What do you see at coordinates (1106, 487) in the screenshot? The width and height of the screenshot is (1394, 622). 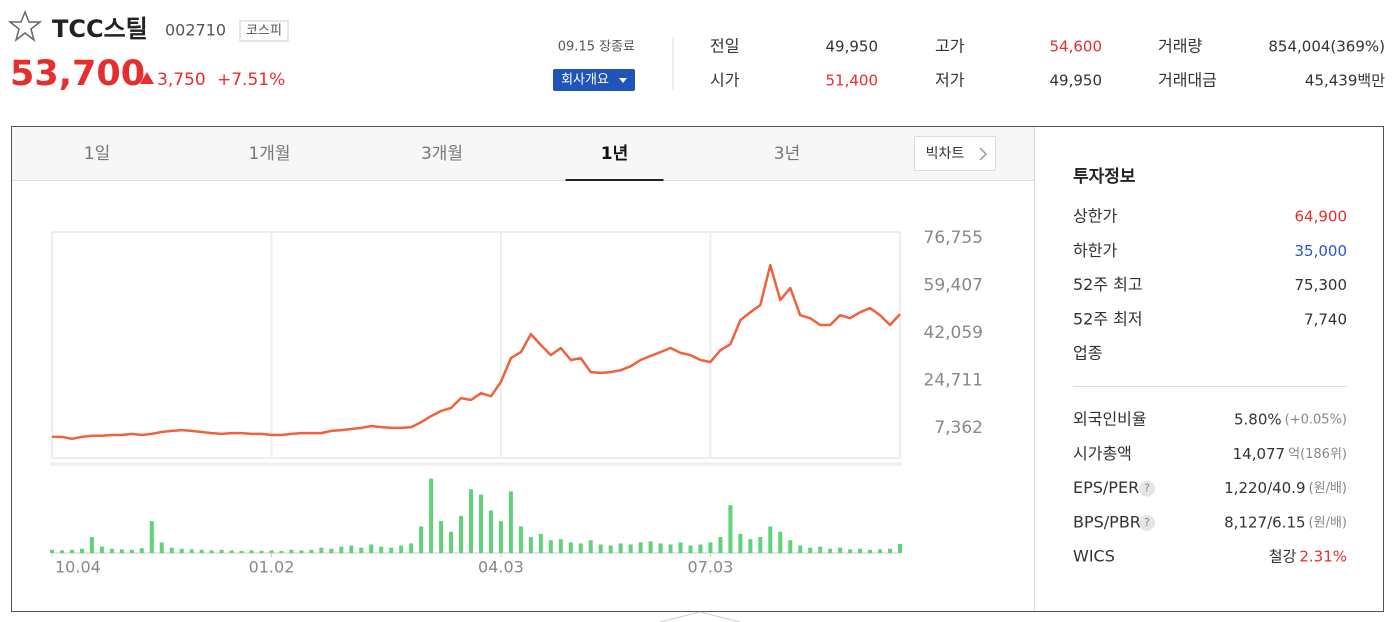 I see `info-label: EPS/PER` at bounding box center [1106, 487].